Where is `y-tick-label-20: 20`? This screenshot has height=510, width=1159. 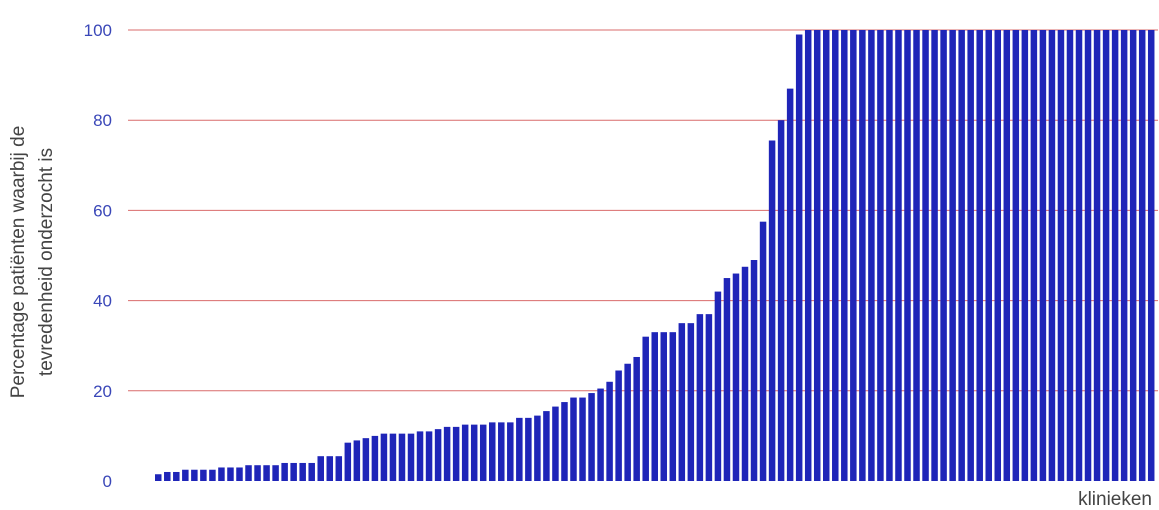 y-tick-label-20: 20 is located at coordinates (102, 391).